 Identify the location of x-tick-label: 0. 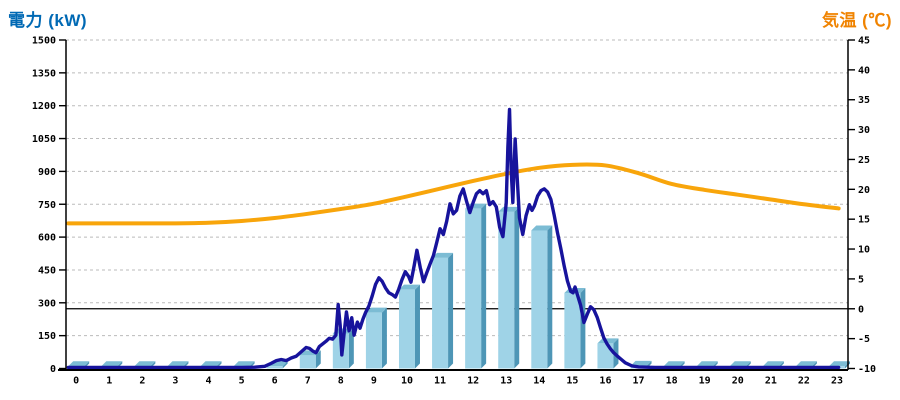
(76, 381).